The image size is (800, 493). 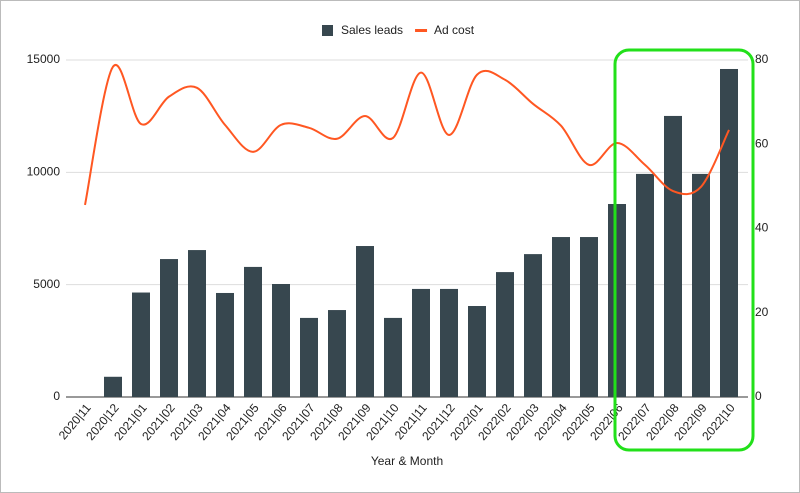 I want to click on y2-tick-label: 60, so click(x=762, y=143).